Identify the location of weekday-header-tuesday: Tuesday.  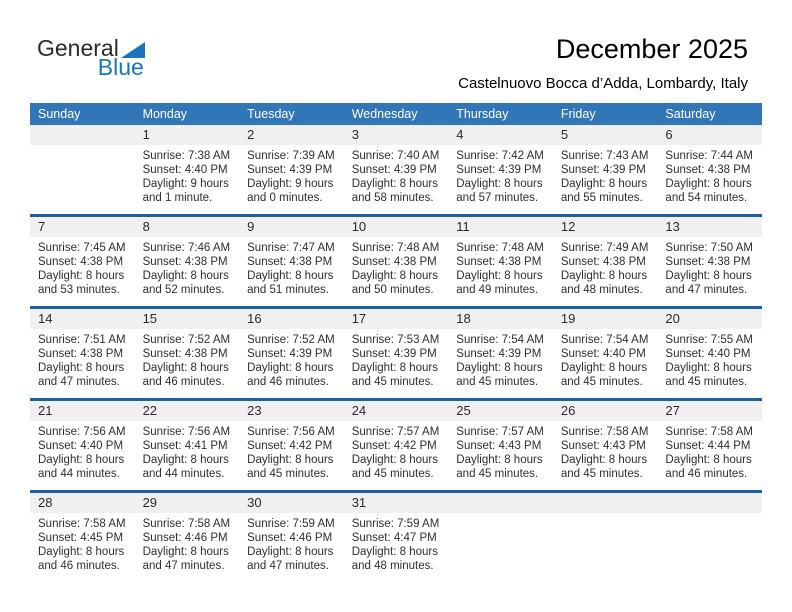
(271, 114).